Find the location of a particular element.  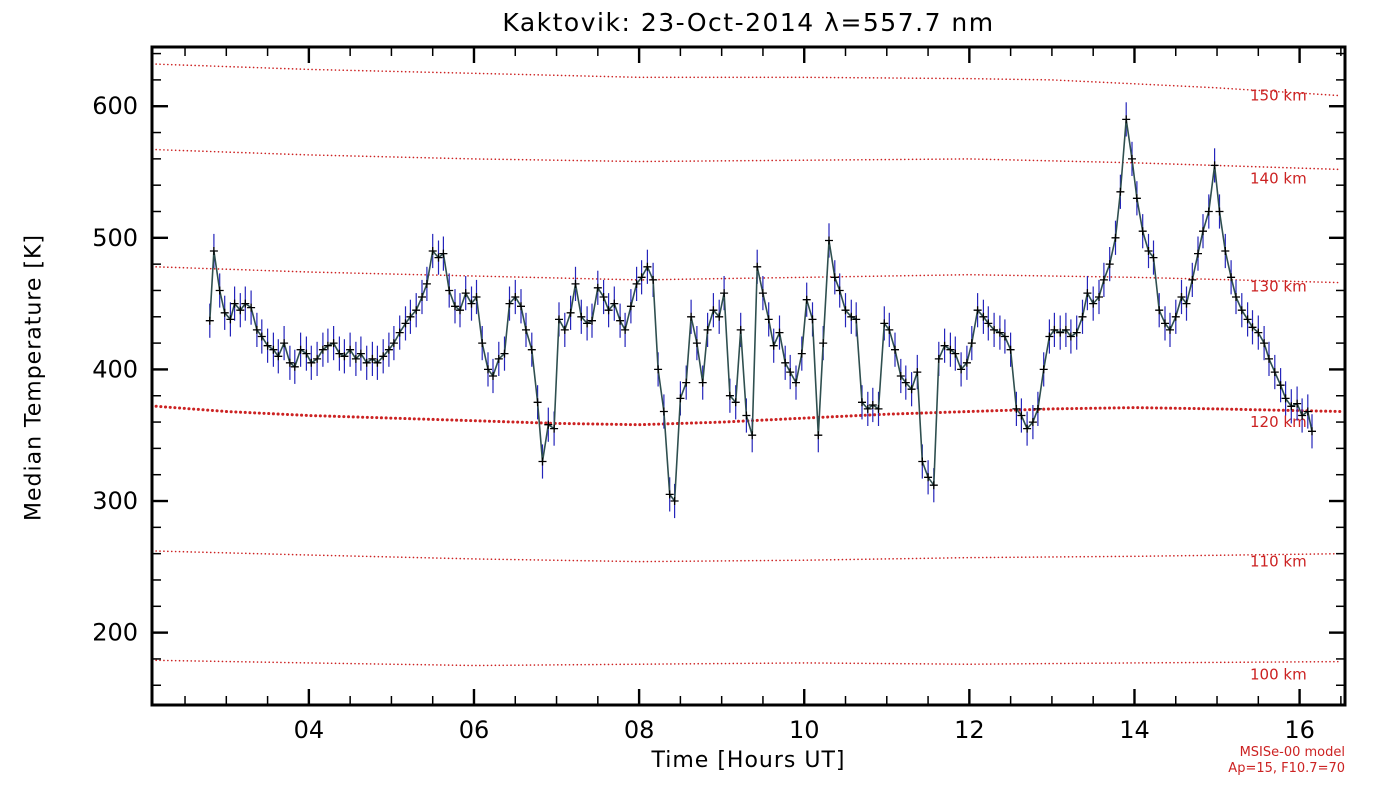

x-tick-label: 16 is located at coordinates (1299, 730).